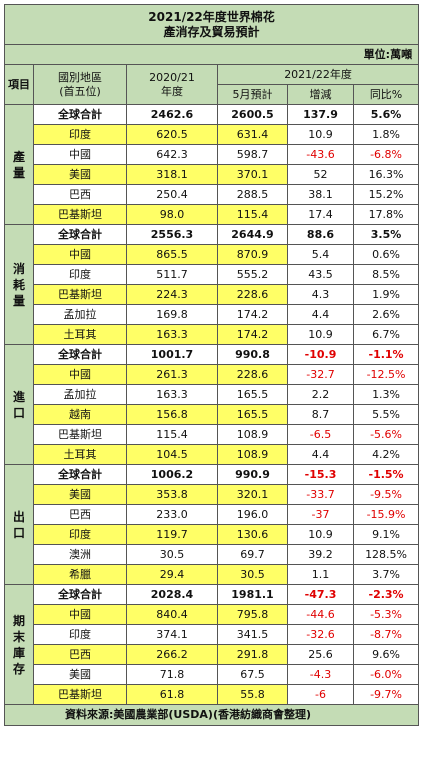 The width and height of the screenshot is (422, 770). I want to click on yoy-cell: -15.9%, so click(386, 514).